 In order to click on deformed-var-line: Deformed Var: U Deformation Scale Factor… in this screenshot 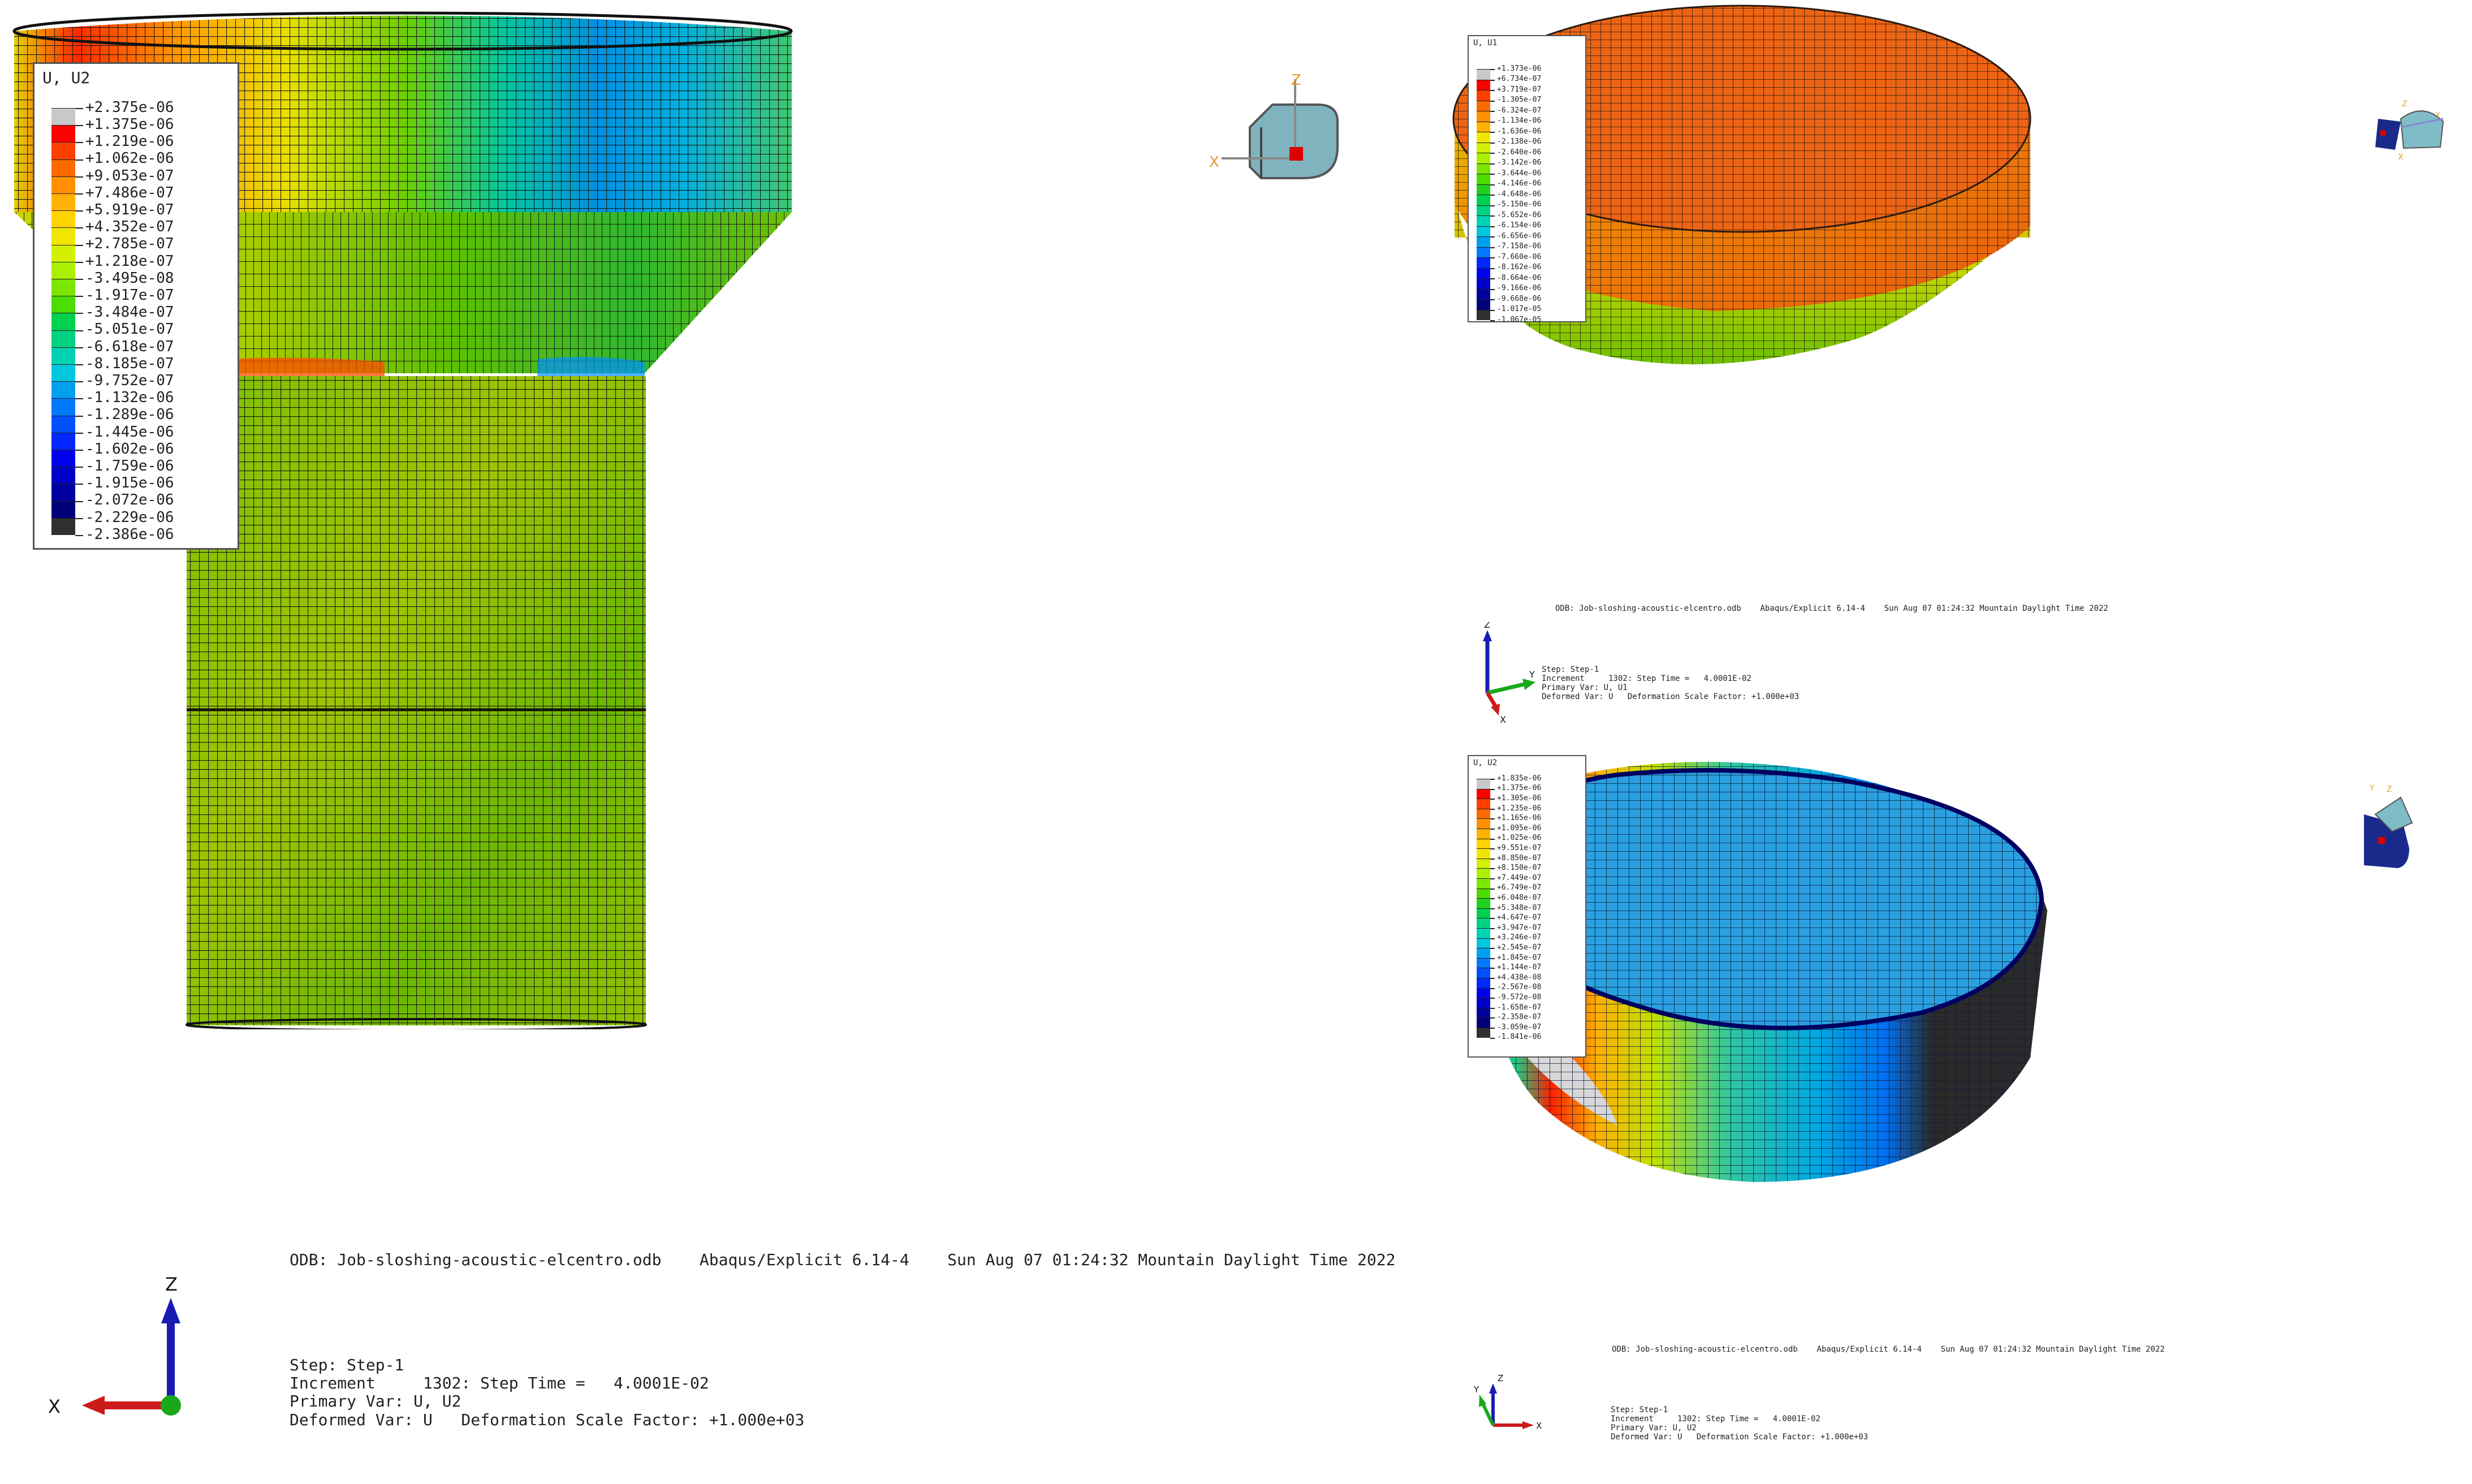, I will do `click(1740, 1437)`.